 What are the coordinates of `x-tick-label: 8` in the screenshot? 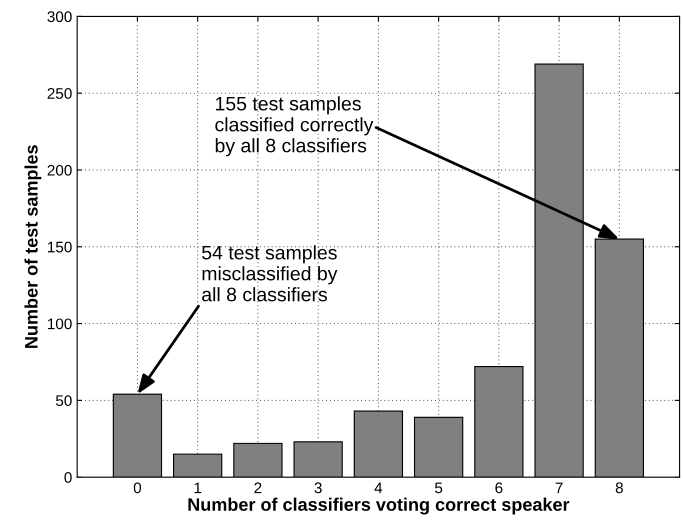 It's located at (619, 488).